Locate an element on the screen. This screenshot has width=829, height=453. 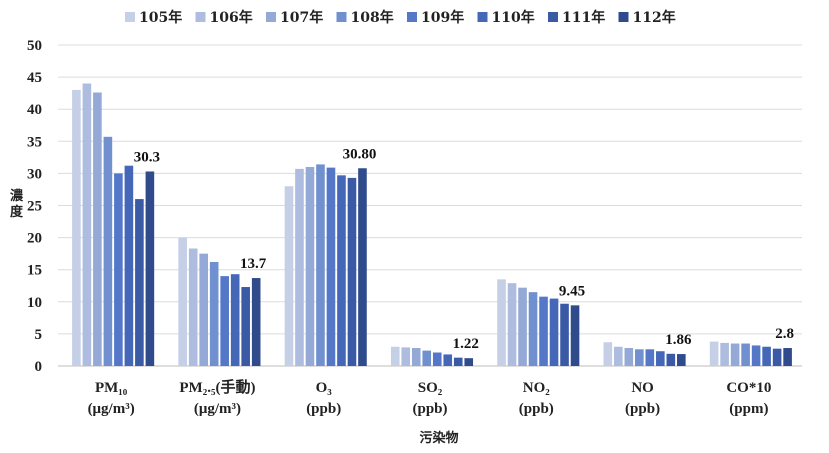
data-label: 1.86 is located at coordinates (678, 340).